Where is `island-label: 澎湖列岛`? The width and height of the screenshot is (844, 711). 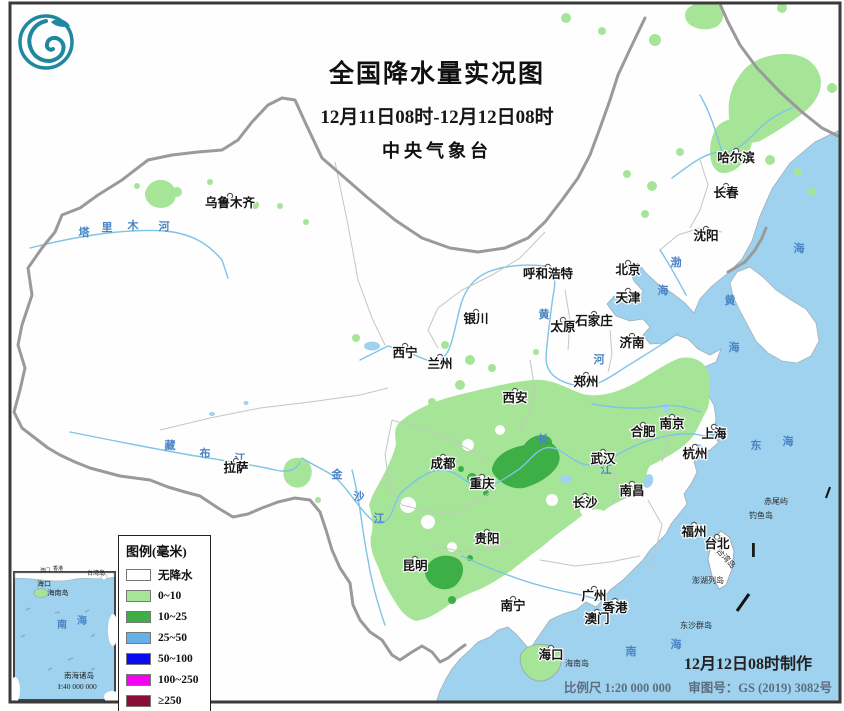
island-label: 澎湖列岛 is located at coordinates (708, 580).